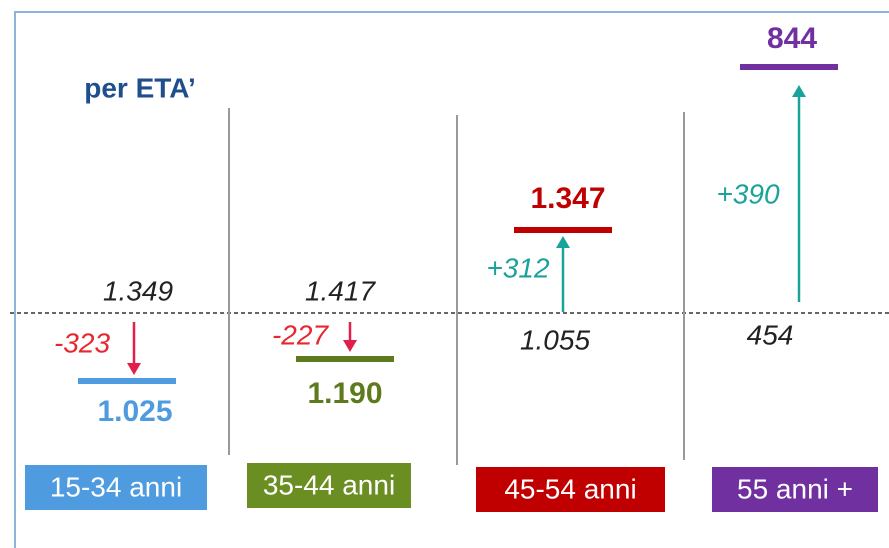 This screenshot has width=889, height=548. What do you see at coordinates (340, 290) in the screenshot?
I see `before-value: 1.417` at bounding box center [340, 290].